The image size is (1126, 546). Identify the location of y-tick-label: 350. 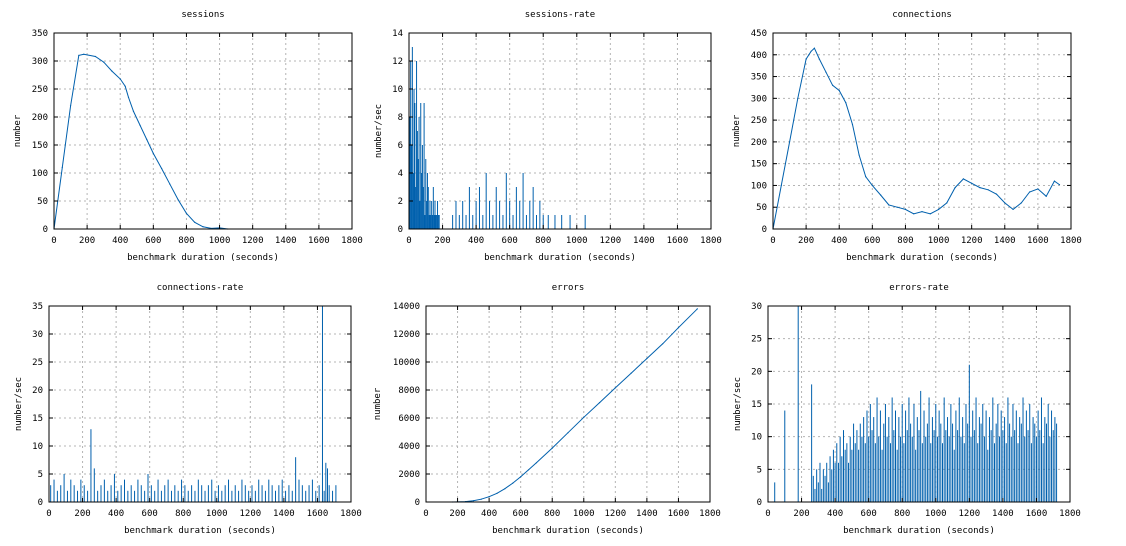
(40, 34).